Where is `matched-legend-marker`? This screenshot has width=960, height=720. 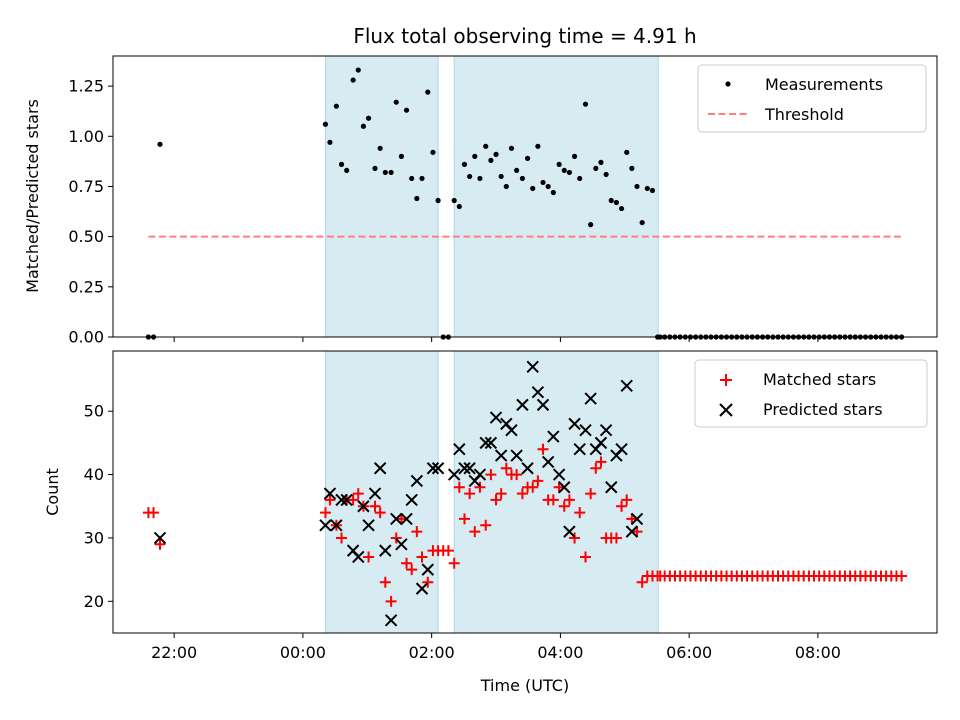 matched-legend-marker is located at coordinates (726, 380).